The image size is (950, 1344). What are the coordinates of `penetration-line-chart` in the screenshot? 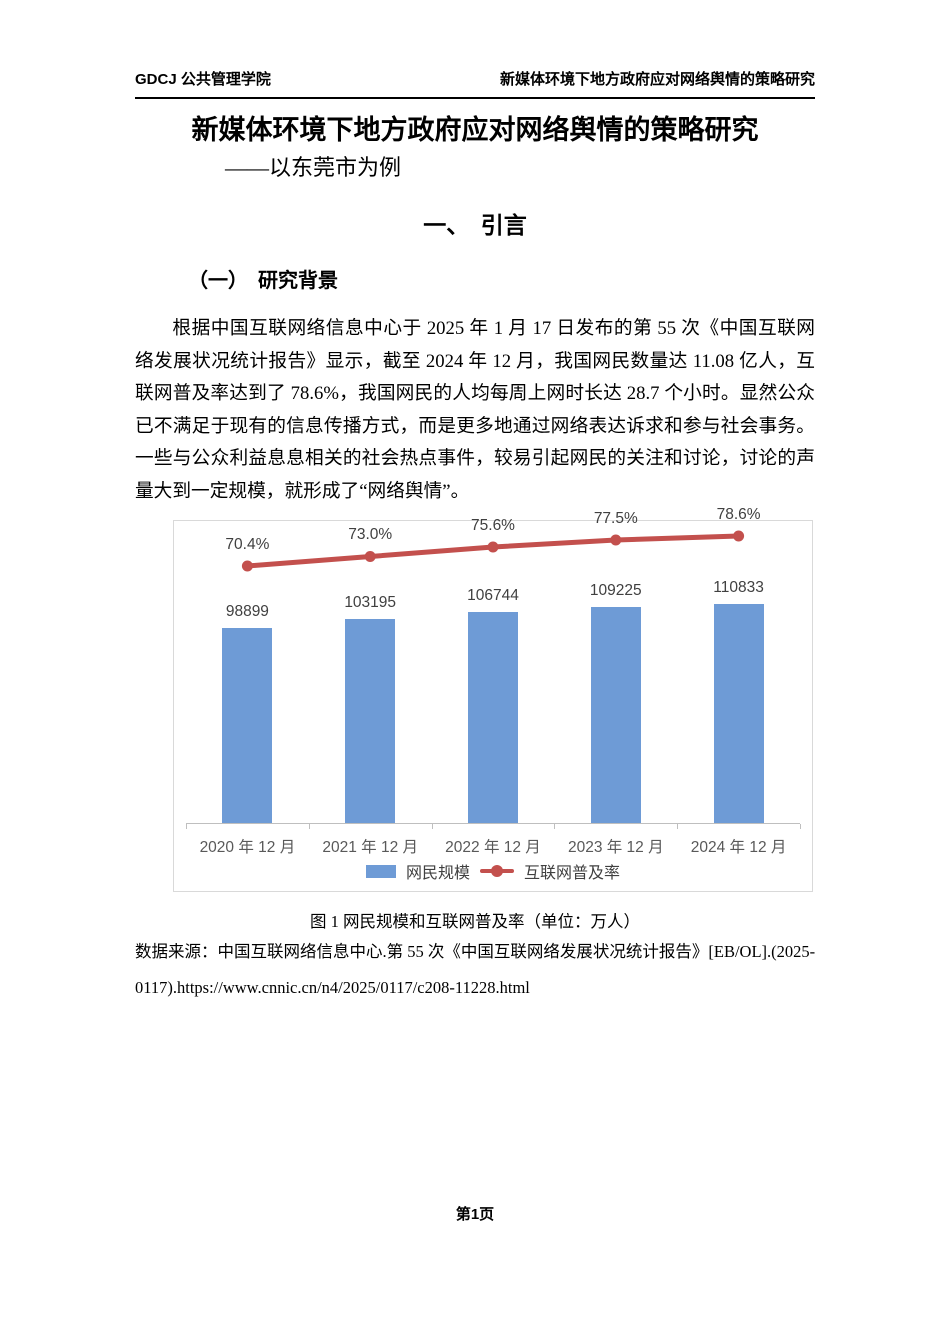 It's located at (493, 551).